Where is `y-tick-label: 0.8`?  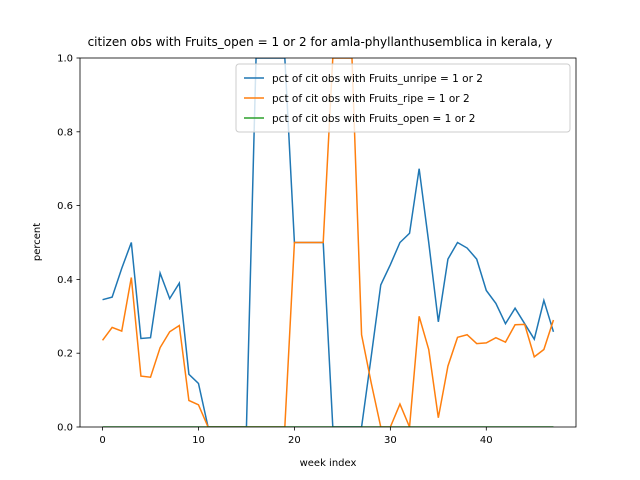 y-tick-label: 0.8 is located at coordinates (65, 132).